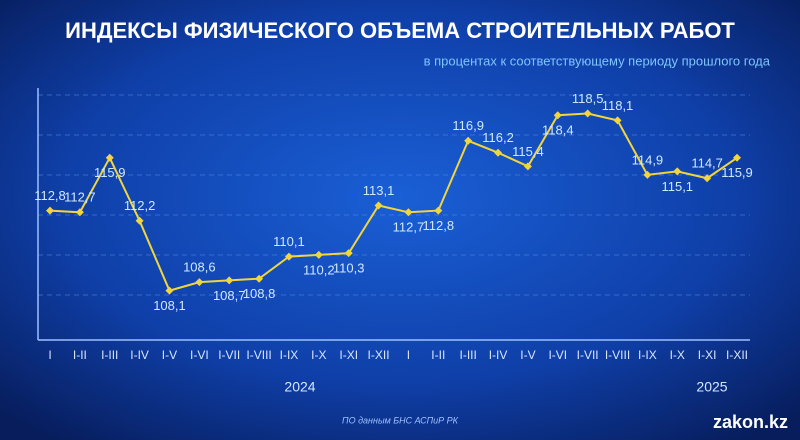 The height and width of the screenshot is (440, 800). Describe the element at coordinates (468, 125) in the screenshot. I see `data-label: 116,9` at that location.